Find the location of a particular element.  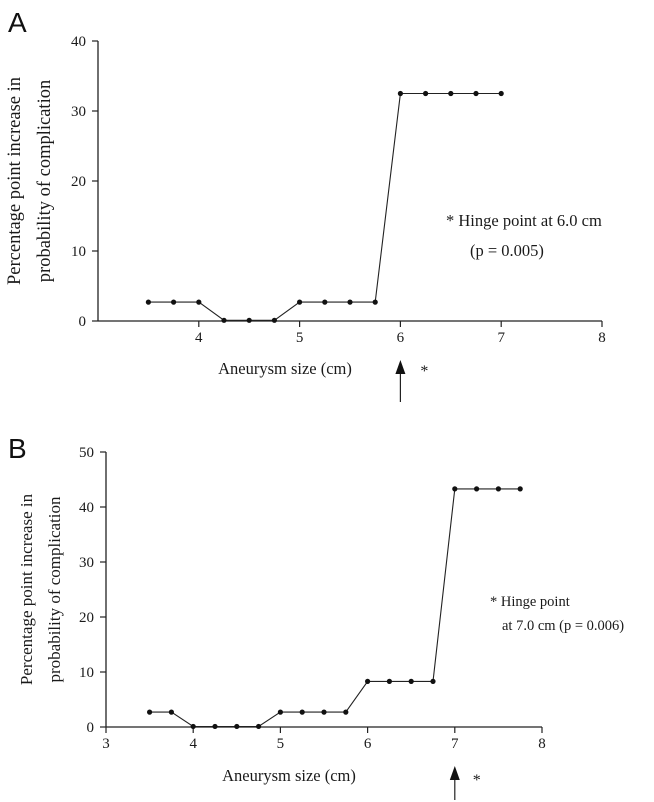

panel-letter: B is located at coordinates (17, 448).